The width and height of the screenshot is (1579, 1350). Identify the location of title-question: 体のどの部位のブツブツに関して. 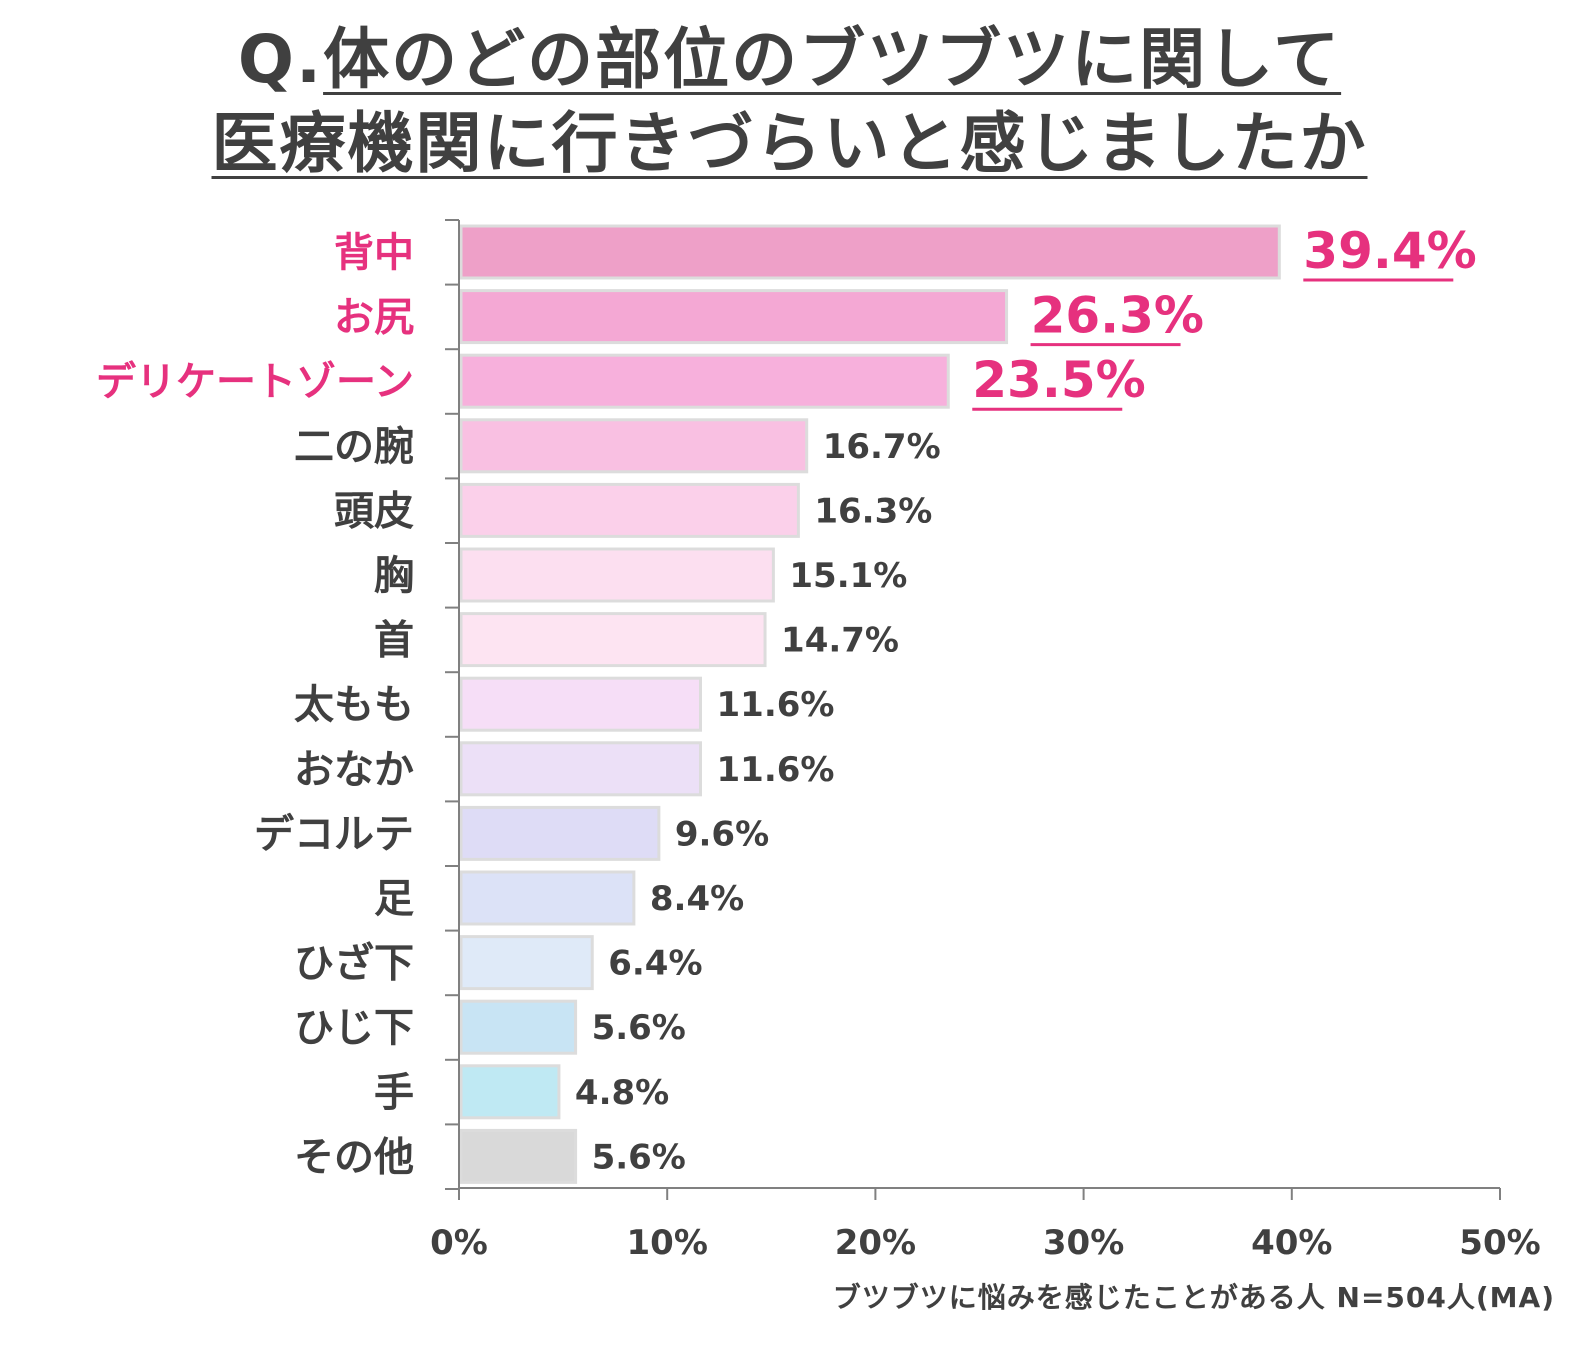
(832, 59).